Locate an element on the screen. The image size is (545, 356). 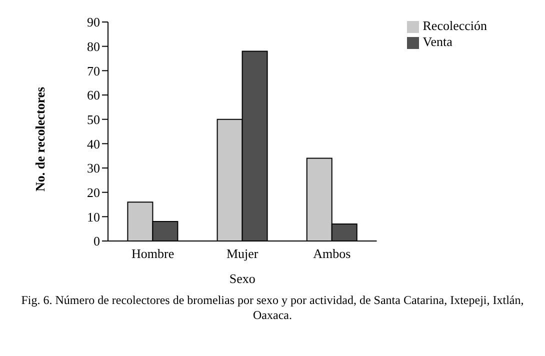
legend-label: Venta is located at coordinates (437, 41).